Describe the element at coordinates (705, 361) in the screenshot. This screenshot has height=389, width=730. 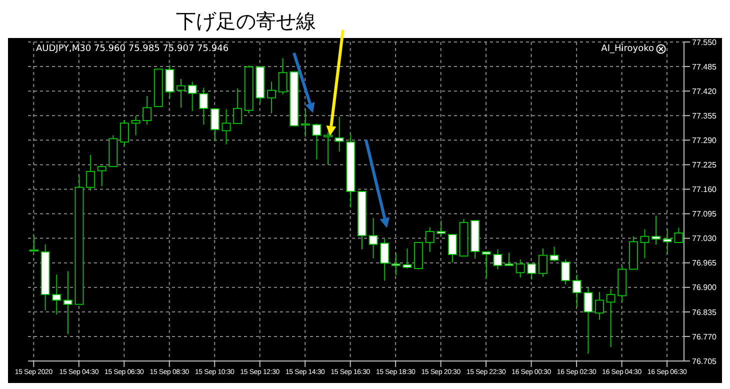
I see `y-tick-label: 76.705` at that location.